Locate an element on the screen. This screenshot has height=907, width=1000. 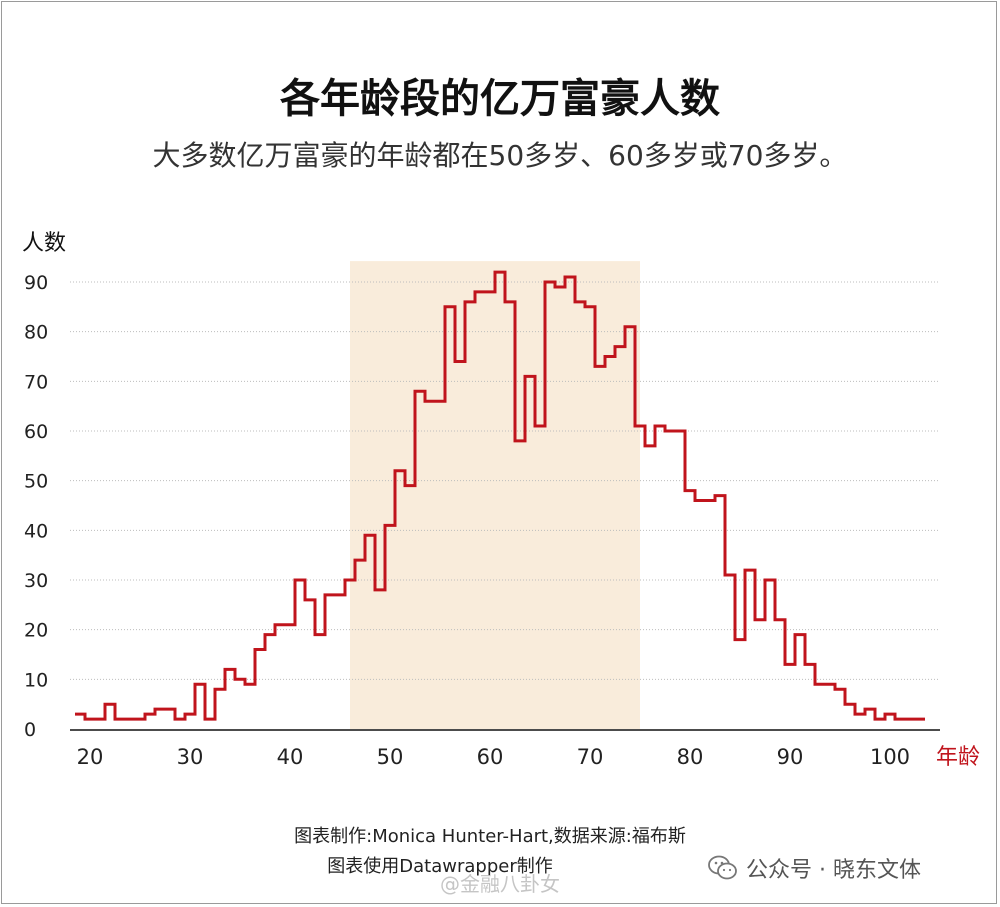
y-tick-label: 0 is located at coordinates (30, 730).